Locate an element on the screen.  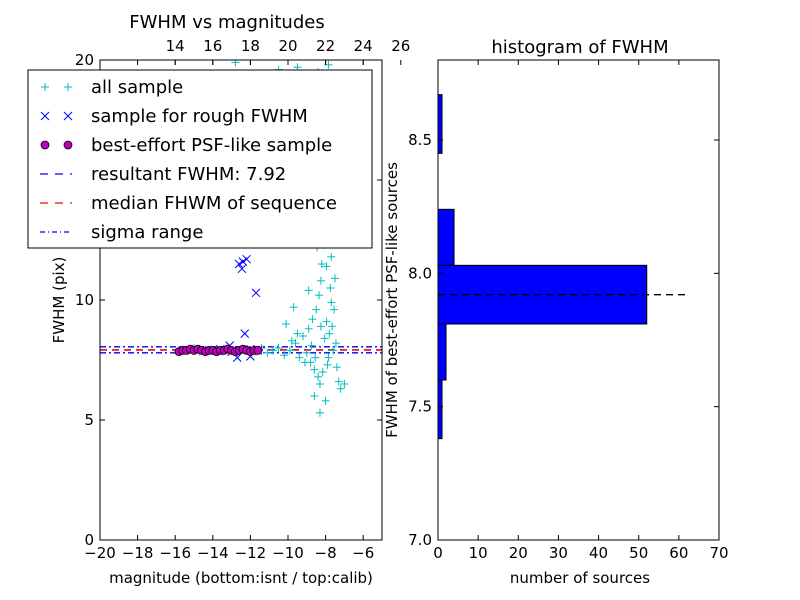
x-tick-label: −8 is located at coordinates (326, 553).